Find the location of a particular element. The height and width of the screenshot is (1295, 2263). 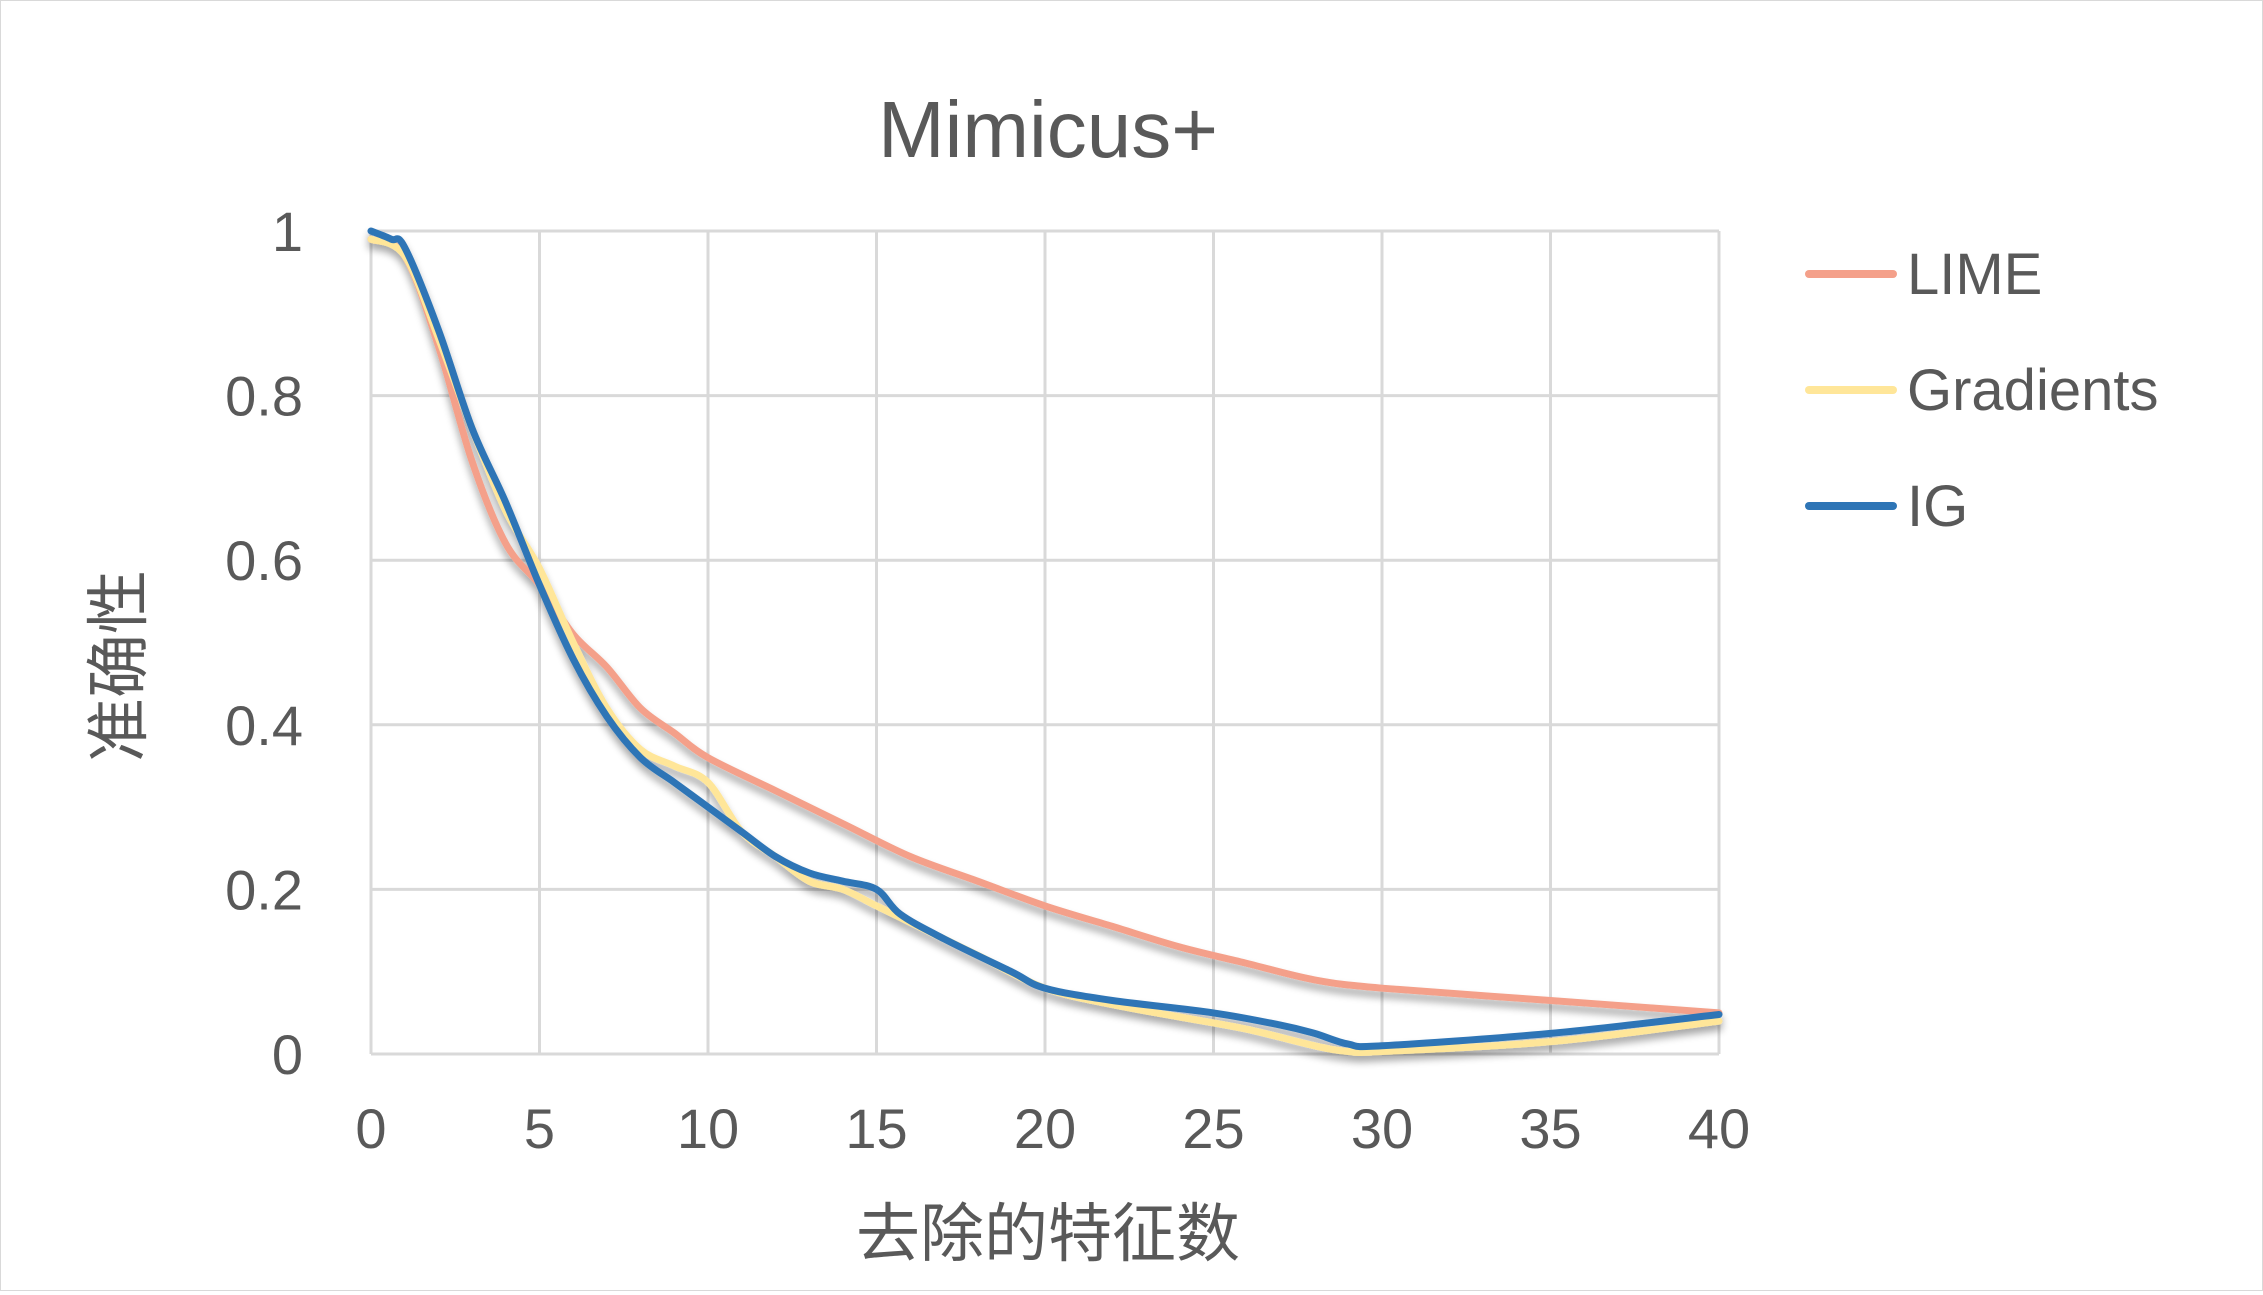

x-axis-title: 去除的特征数 is located at coordinates (1048, 1234).